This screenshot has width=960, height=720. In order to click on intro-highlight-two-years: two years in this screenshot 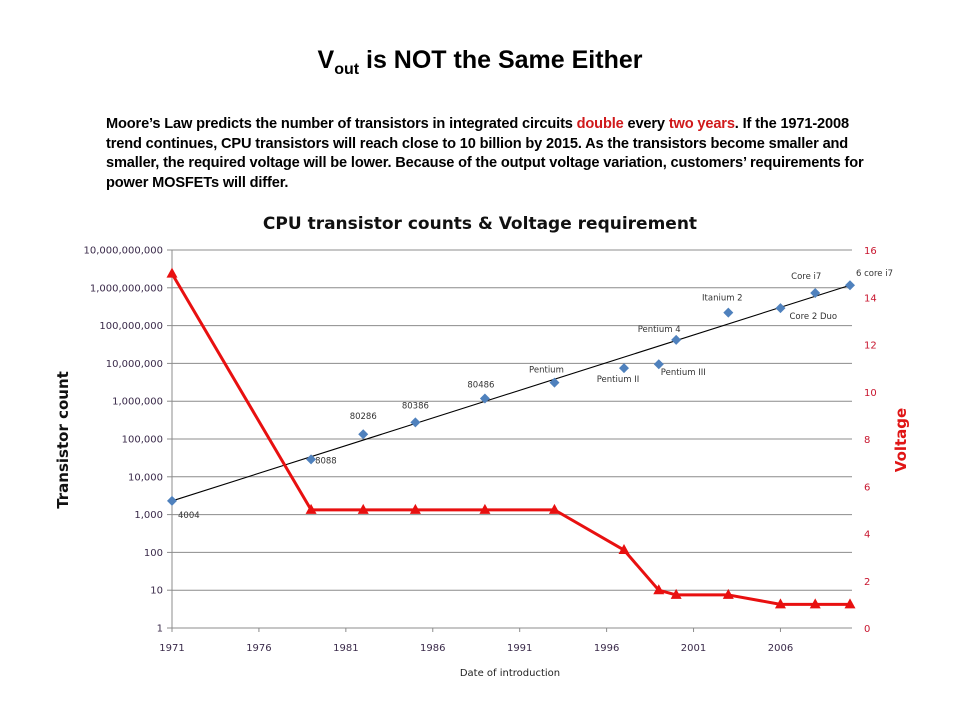, I will do `click(701, 124)`.